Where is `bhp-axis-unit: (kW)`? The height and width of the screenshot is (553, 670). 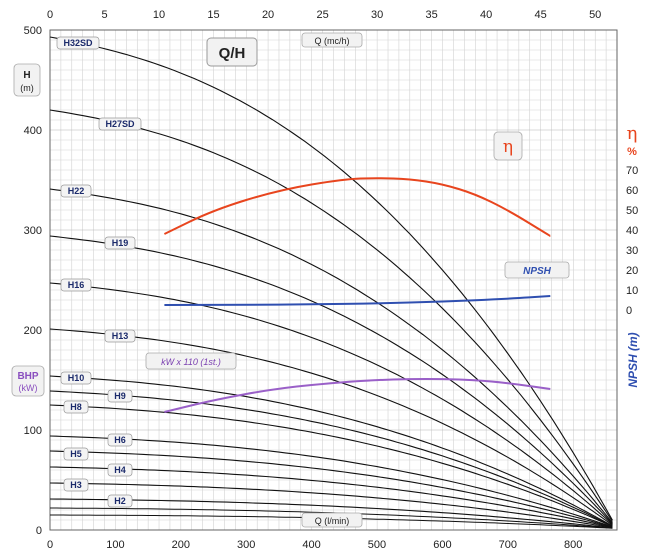 bhp-axis-unit: (kW) is located at coordinates (28, 388).